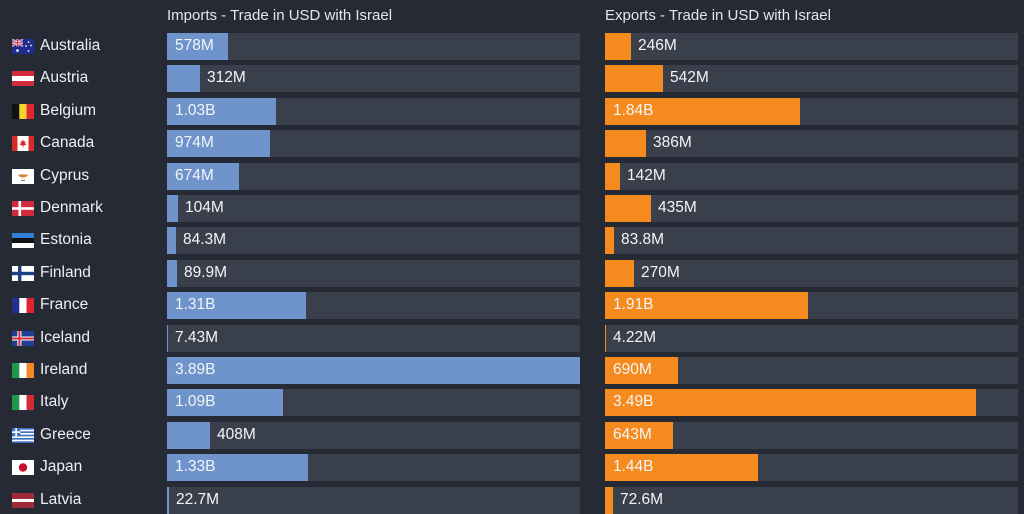 This screenshot has height=514, width=1024. Describe the element at coordinates (633, 402) in the screenshot. I see `exports-value-label: 3.49B` at that location.